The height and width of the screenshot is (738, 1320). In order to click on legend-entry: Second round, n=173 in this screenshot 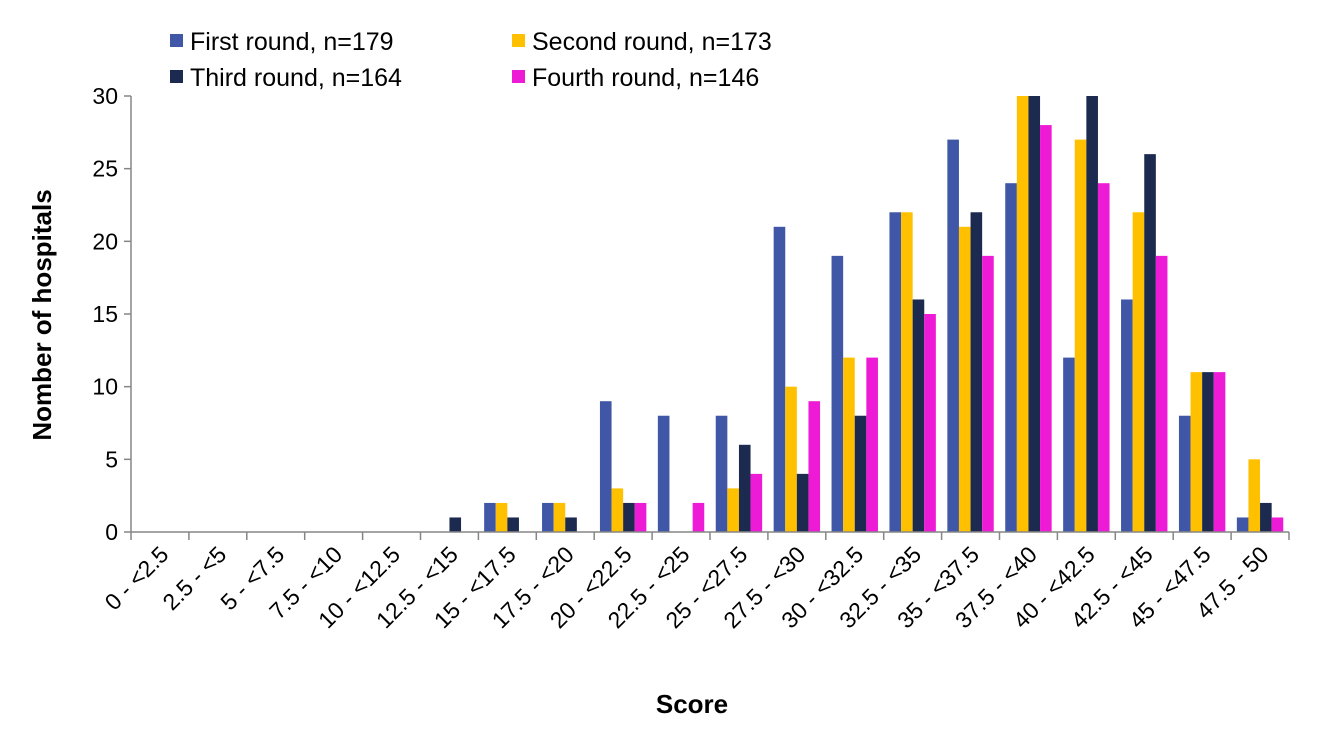, I will do `click(652, 42)`.